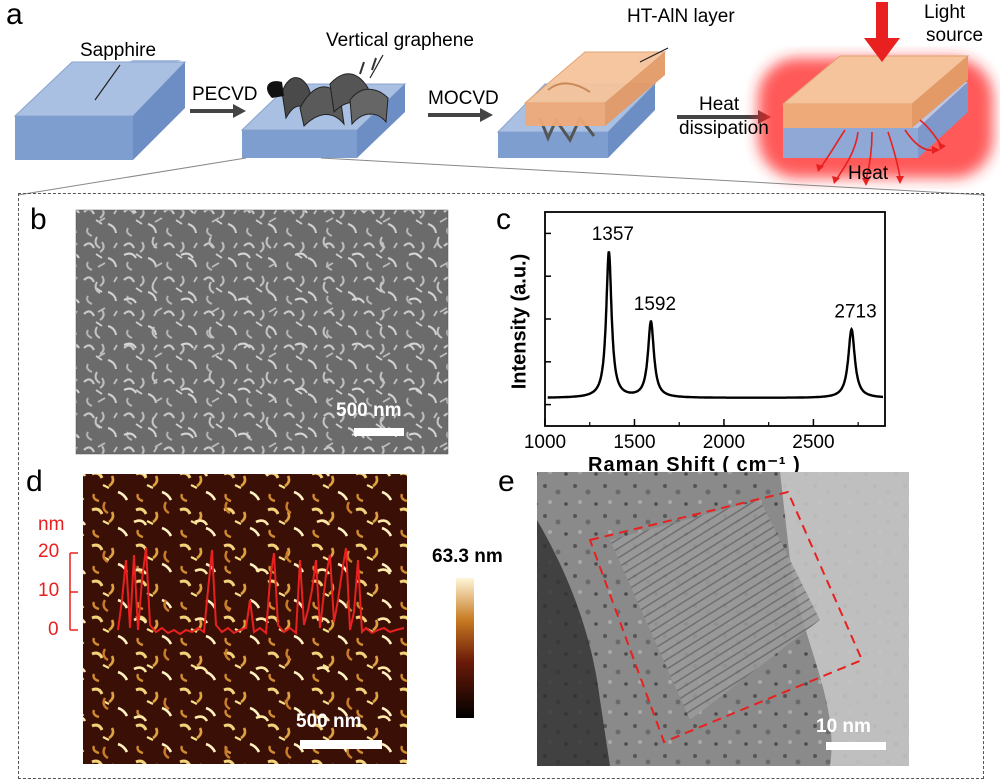  I want to click on raman-x-tick-label: 2500, so click(813, 442).